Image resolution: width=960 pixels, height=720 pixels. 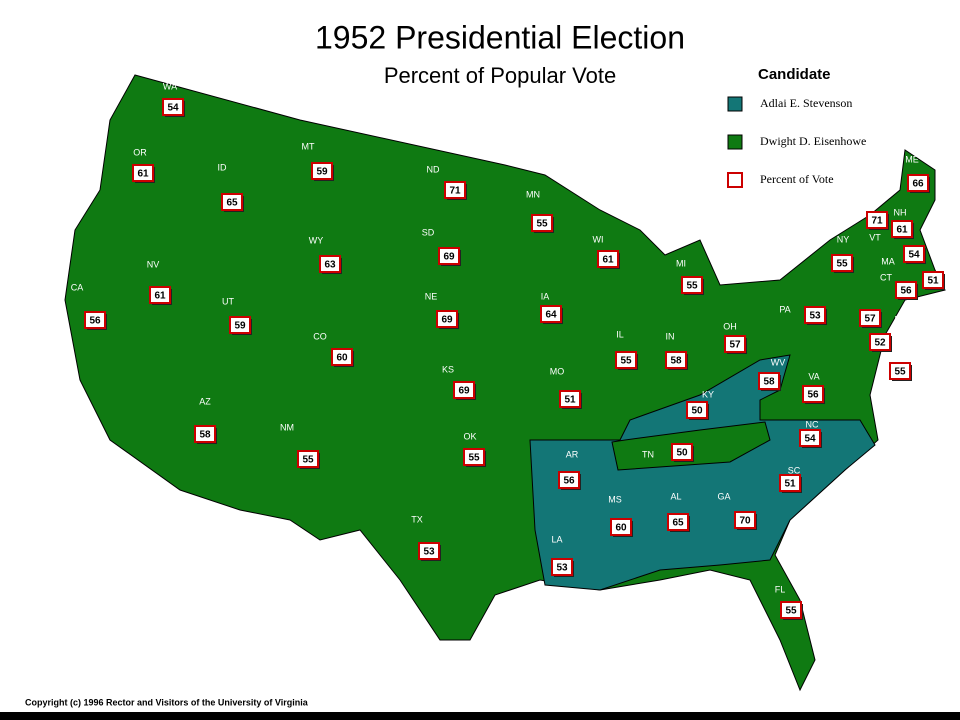 I want to click on state-label: OH, so click(x=730, y=326).